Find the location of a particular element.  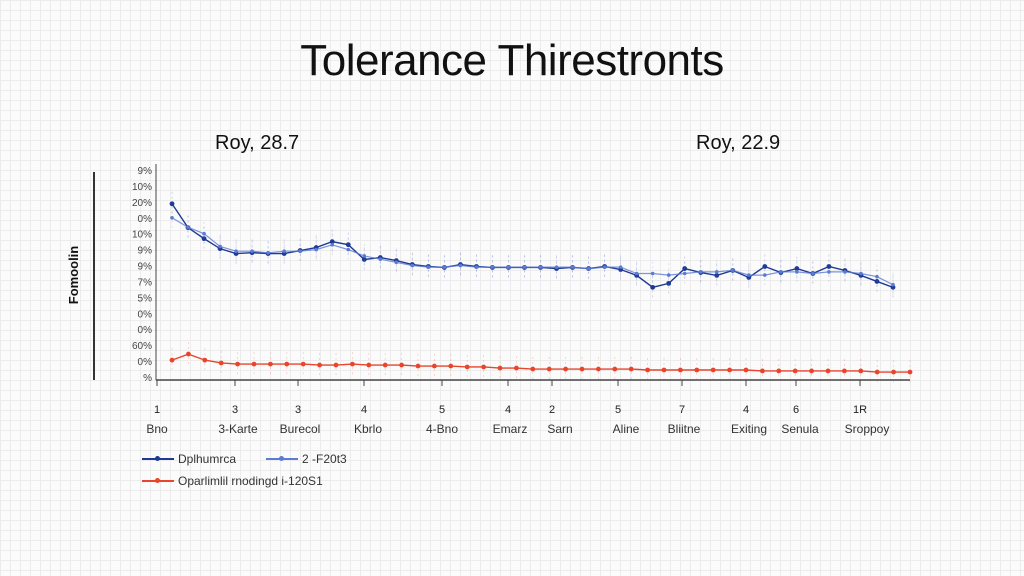

x-tick-number: 6 is located at coordinates (796, 410).